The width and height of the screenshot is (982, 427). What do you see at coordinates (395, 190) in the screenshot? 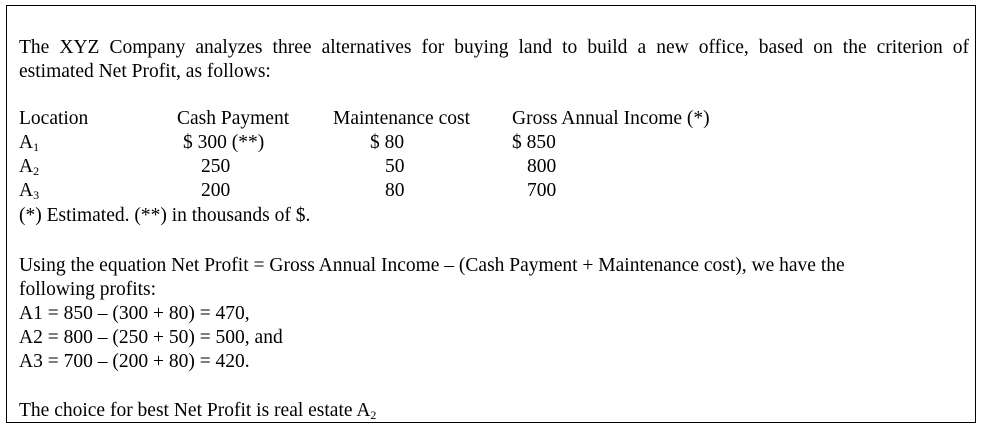
I see `row-maintenance-a3: 80` at bounding box center [395, 190].